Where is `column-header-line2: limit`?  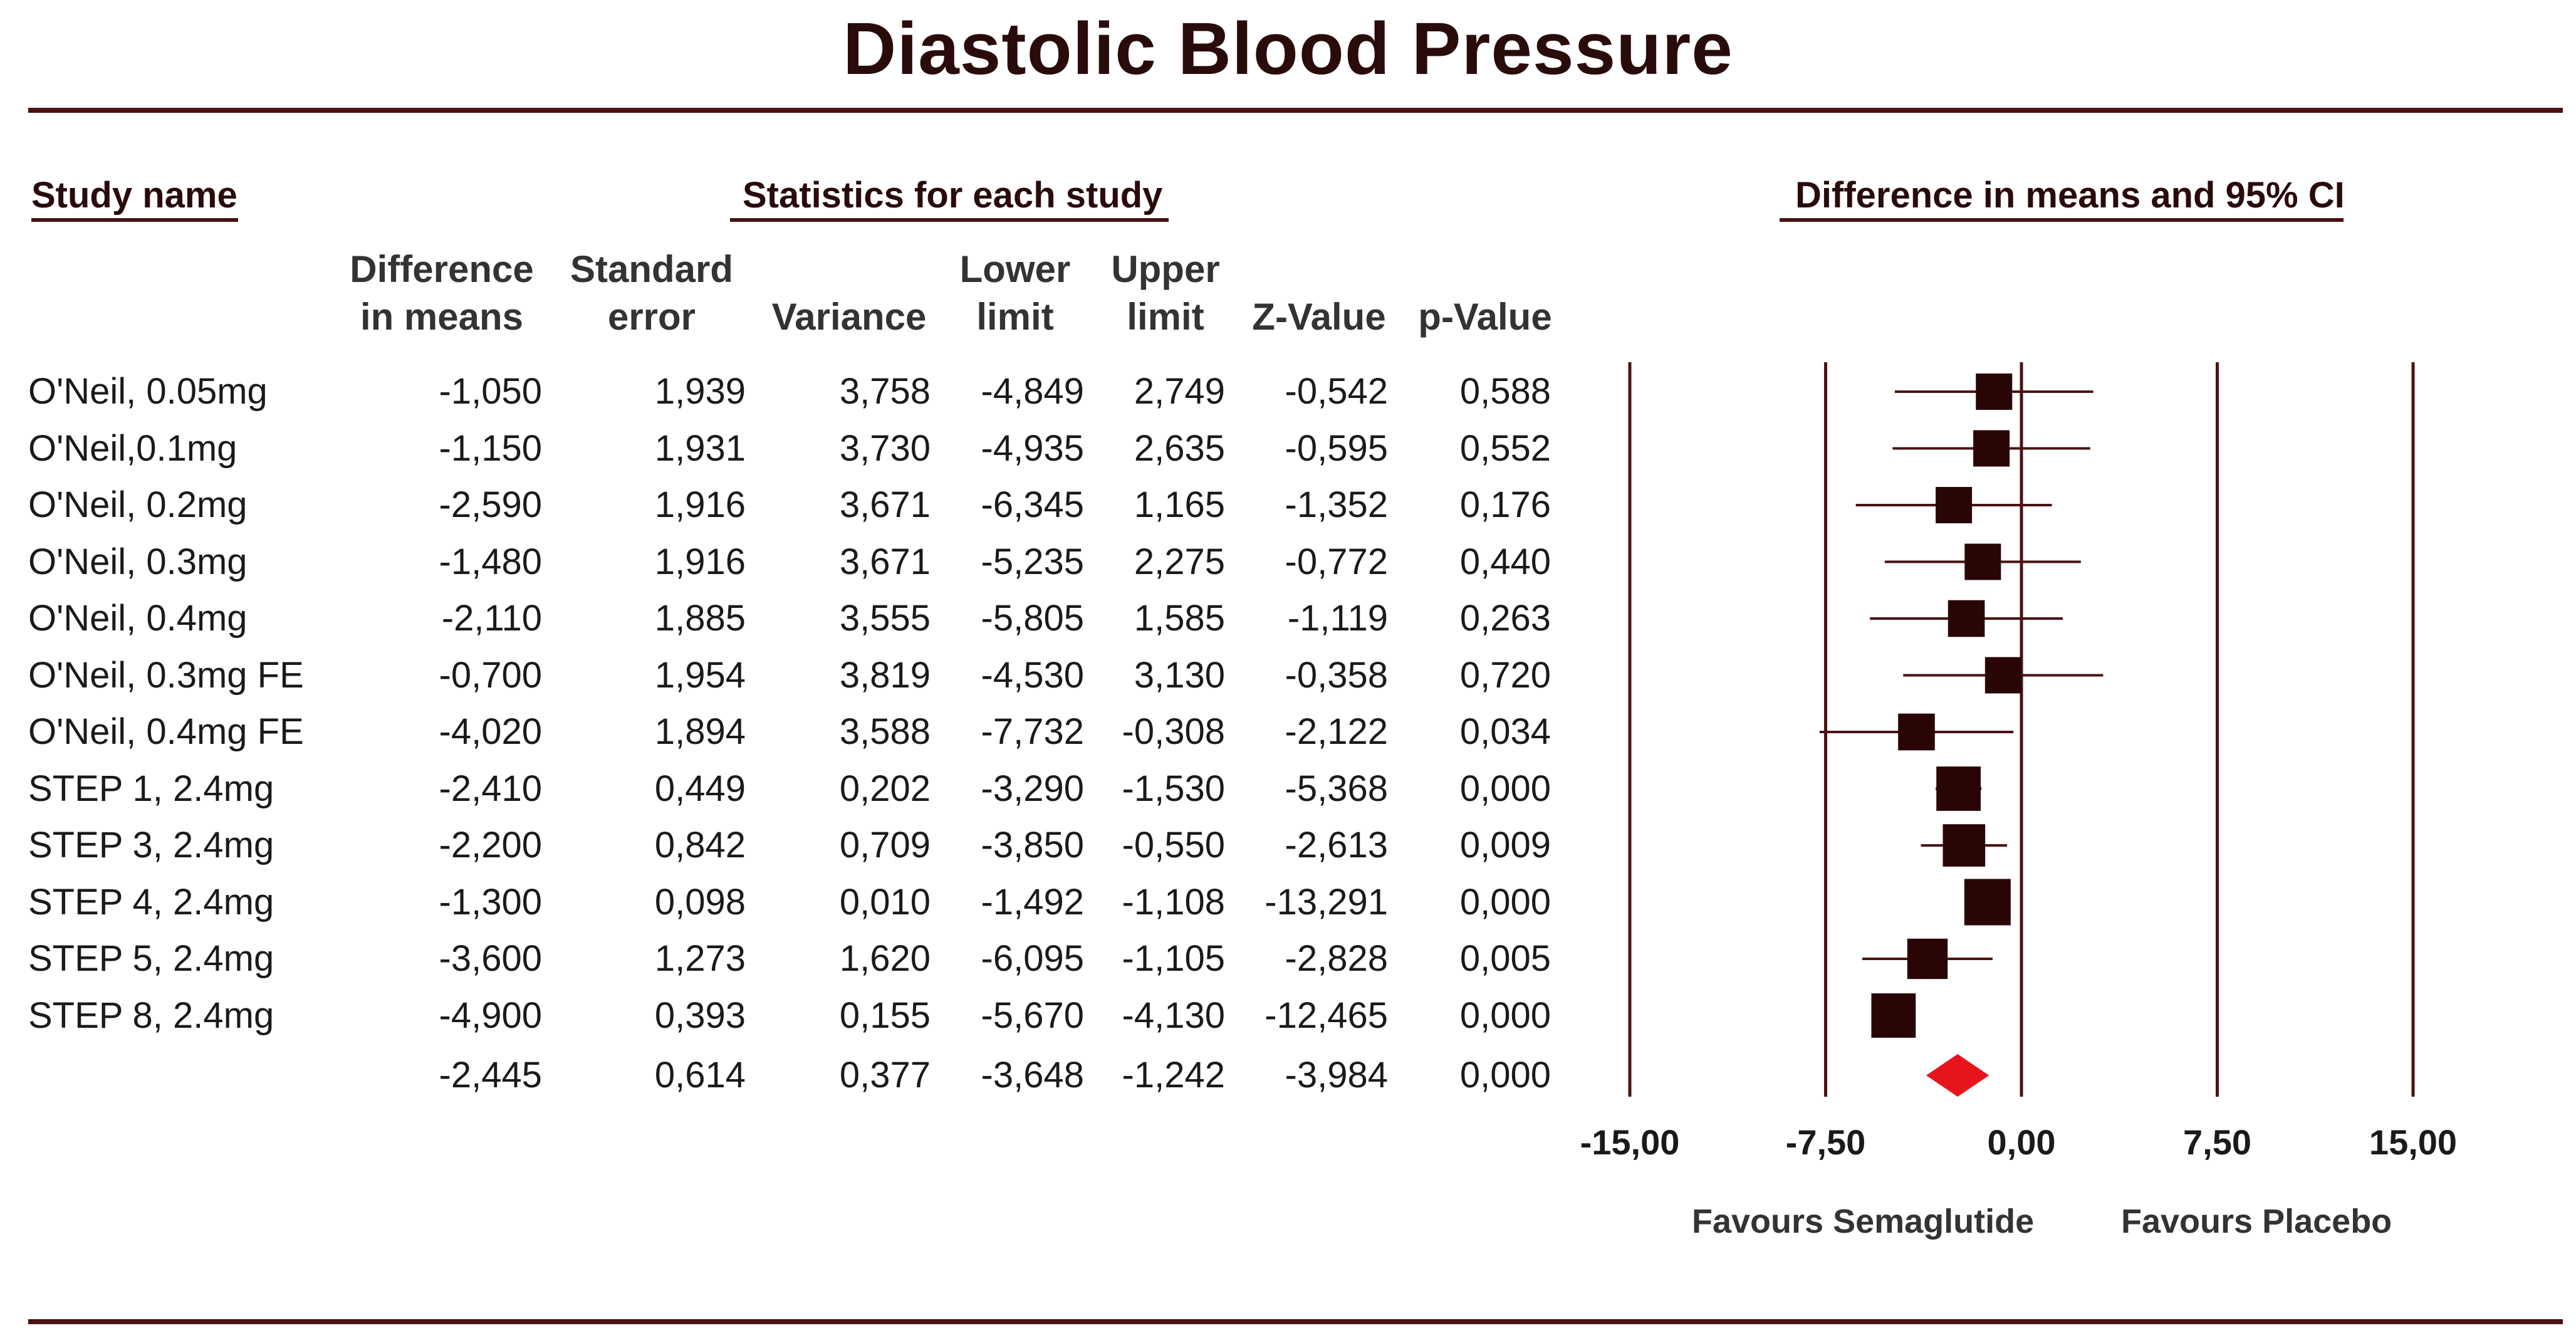
column-header-line2: limit is located at coordinates (1015, 317).